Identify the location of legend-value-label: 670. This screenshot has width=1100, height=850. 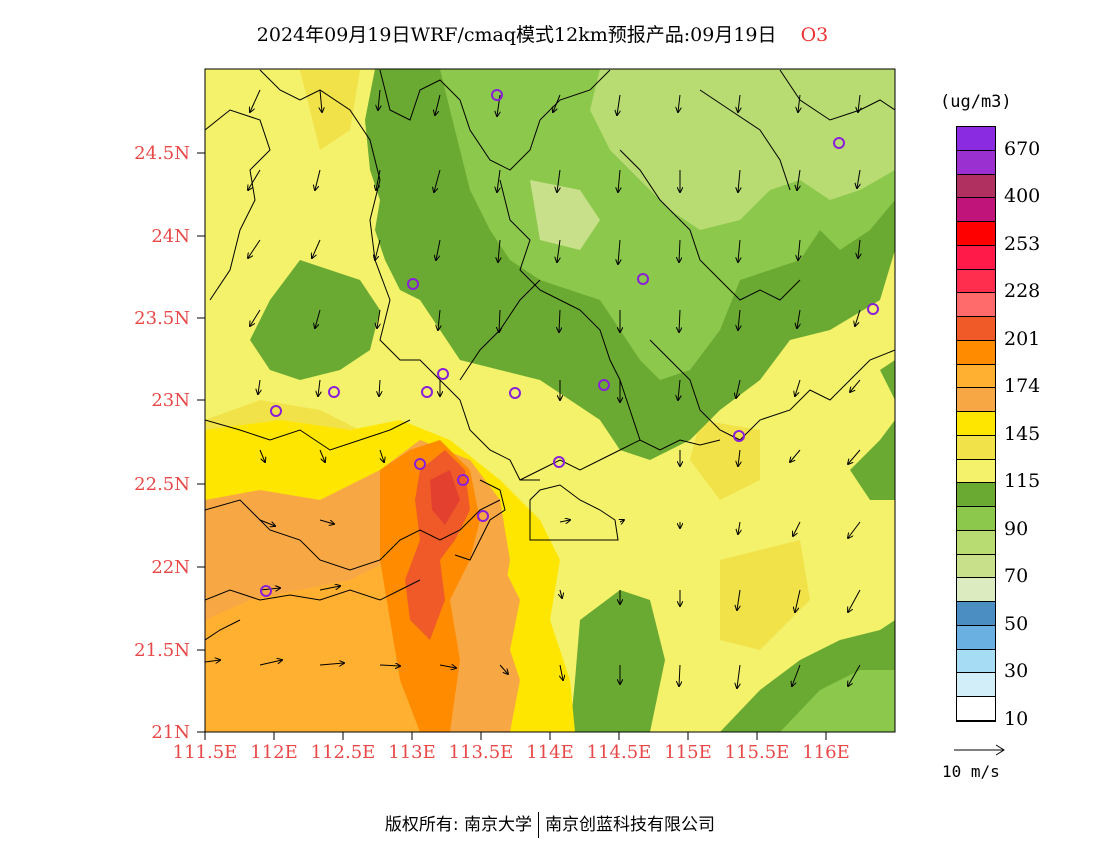
(1022, 148).